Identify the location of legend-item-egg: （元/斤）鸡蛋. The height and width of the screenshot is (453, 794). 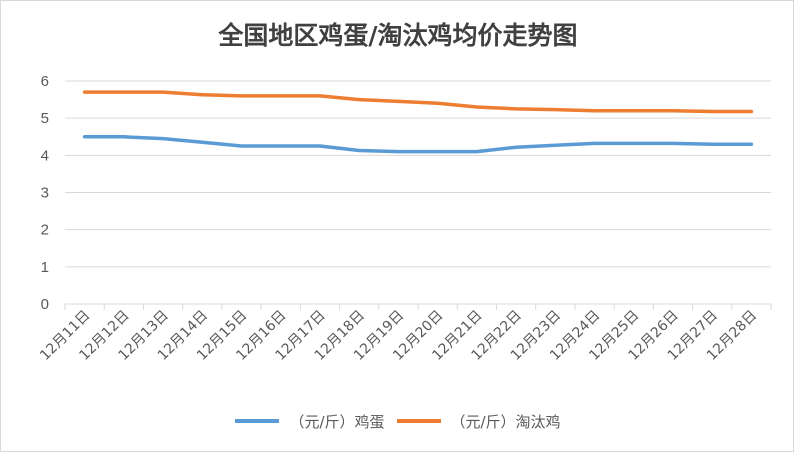
(310, 421).